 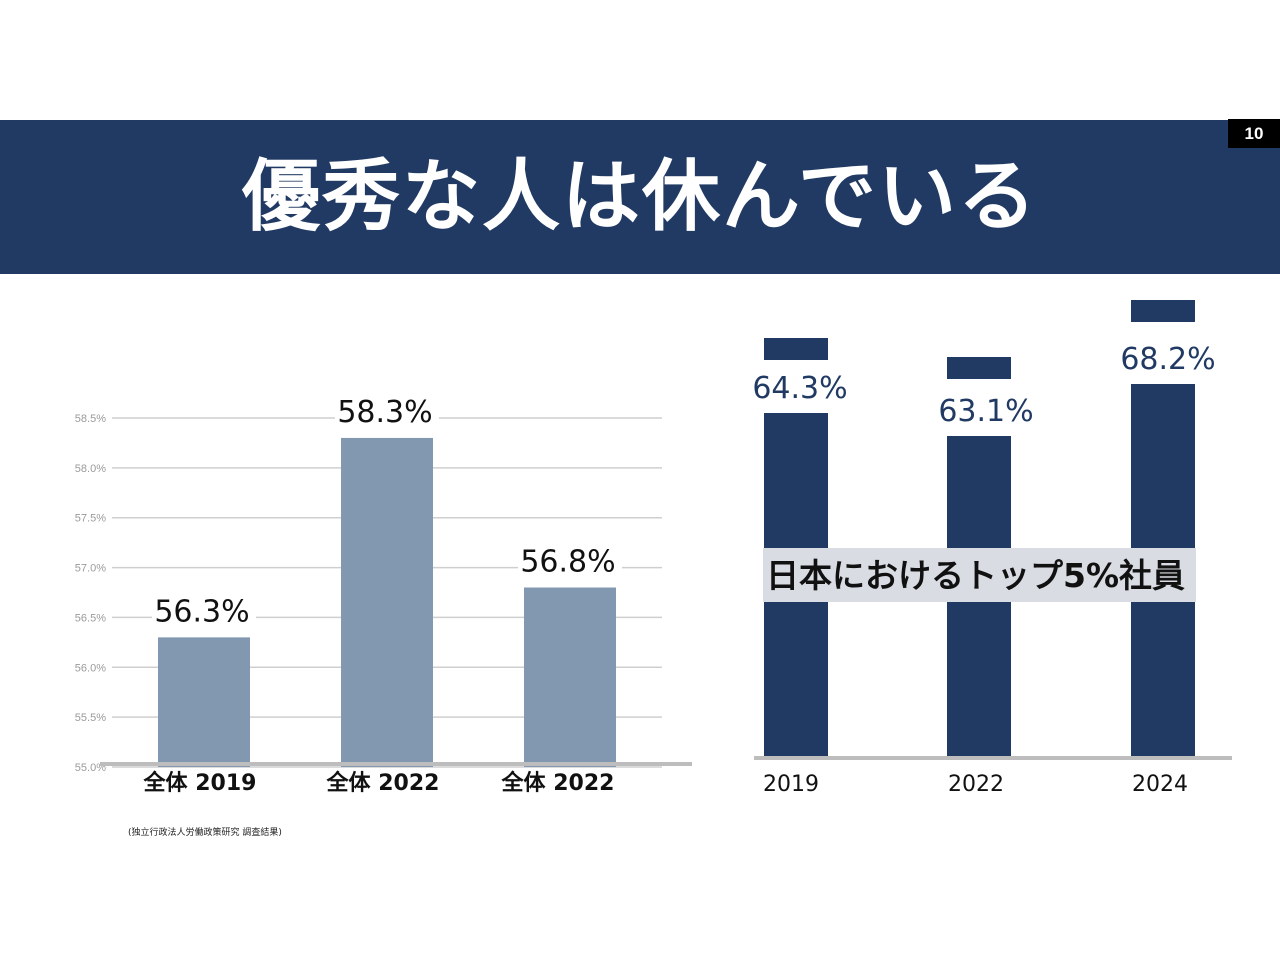 What do you see at coordinates (90, 569) in the screenshot?
I see `y-tick-label: 57.0%` at bounding box center [90, 569].